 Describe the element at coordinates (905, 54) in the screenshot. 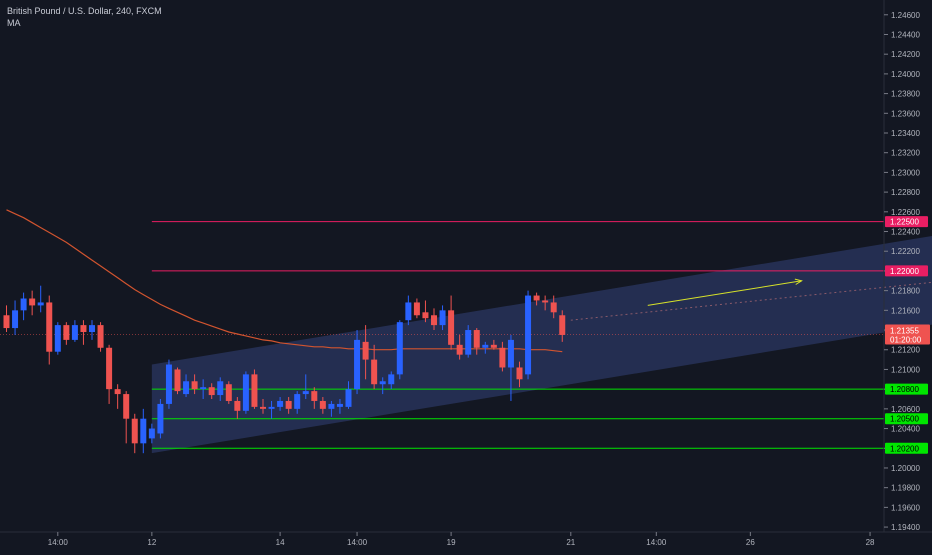

I see `price-axis-label: 1.24200` at that location.